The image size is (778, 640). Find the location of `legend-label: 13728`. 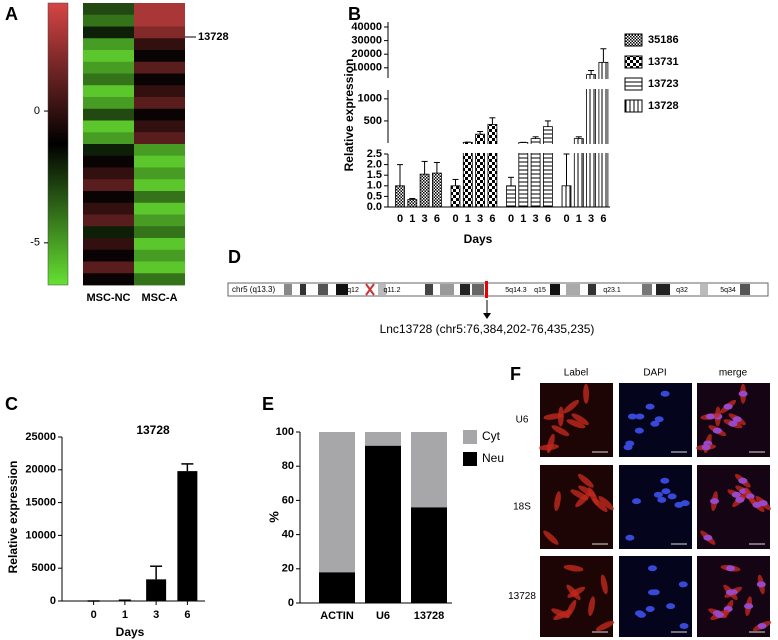

legend-label: 13728 is located at coordinates (663, 106).